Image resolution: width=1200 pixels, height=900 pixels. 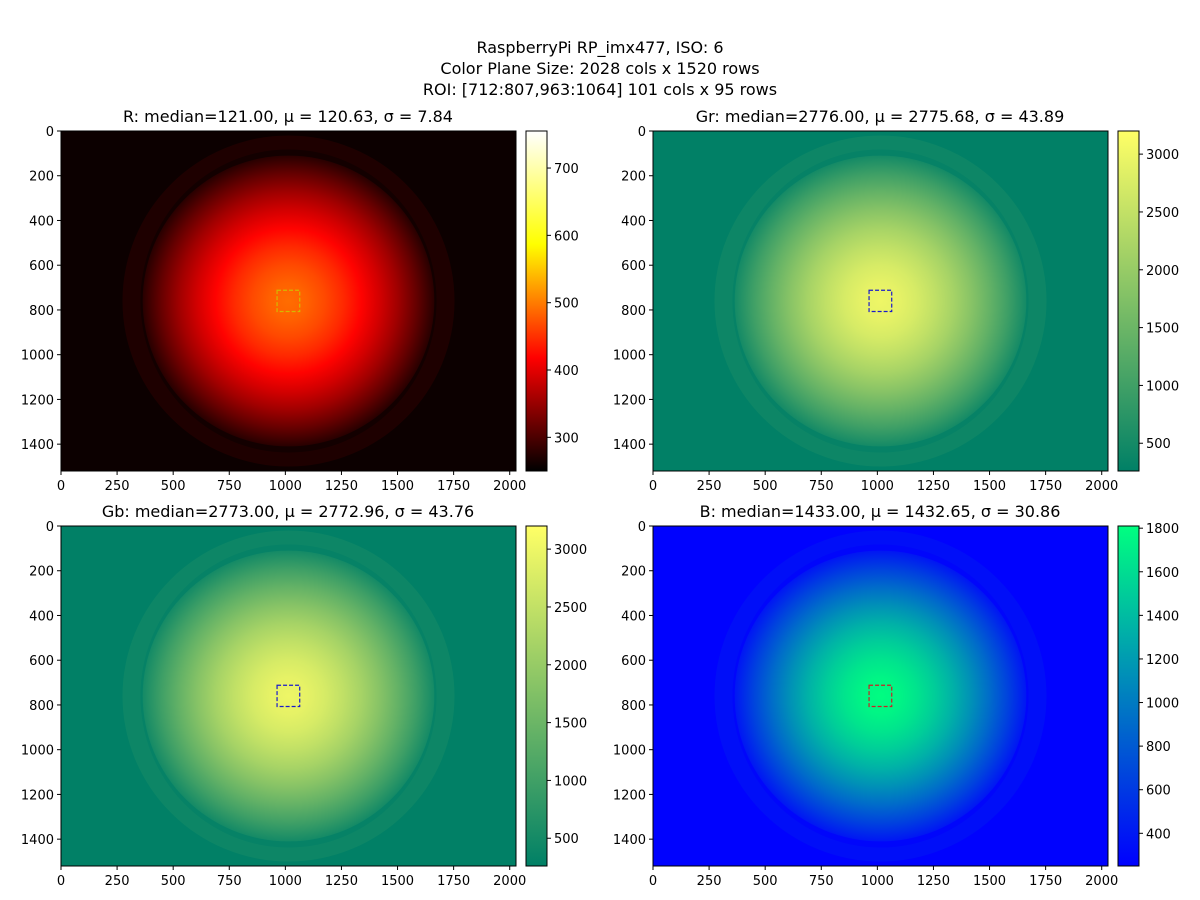 What do you see at coordinates (173, 881) in the screenshot?
I see `gb-xtick-label: 500` at bounding box center [173, 881].